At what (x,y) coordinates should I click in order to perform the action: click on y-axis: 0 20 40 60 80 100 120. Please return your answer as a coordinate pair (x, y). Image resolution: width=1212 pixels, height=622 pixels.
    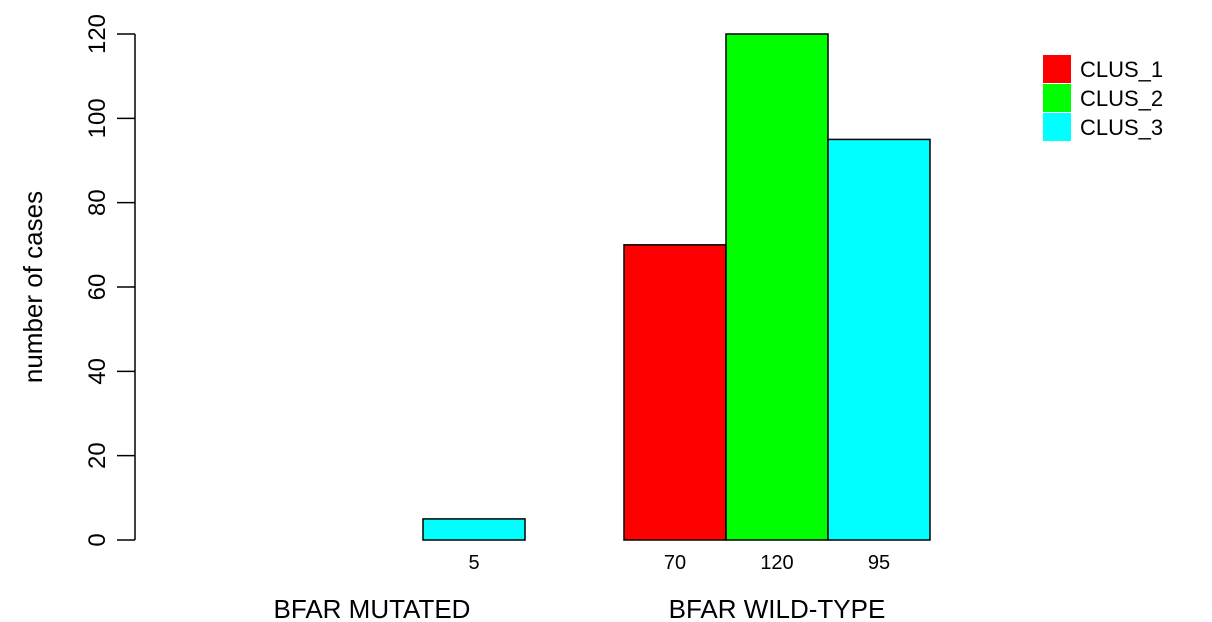
    Looking at the image, I should click on (110, 280).